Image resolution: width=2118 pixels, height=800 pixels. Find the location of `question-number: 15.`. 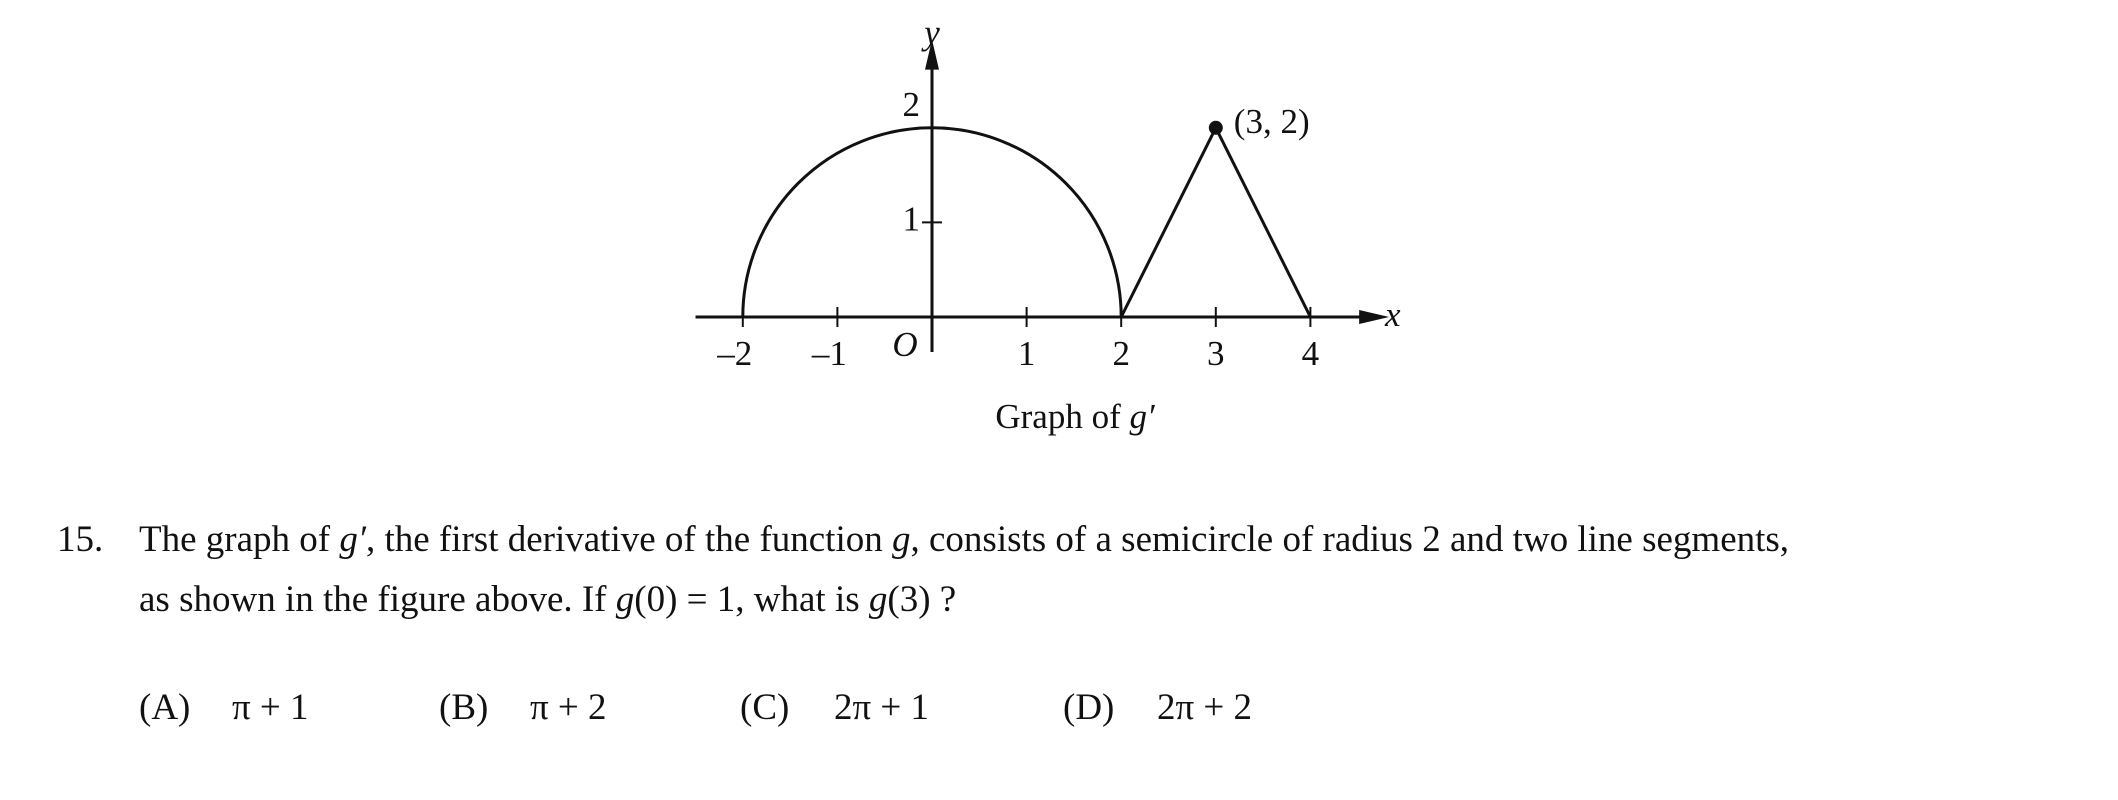

question-number: 15. is located at coordinates (80, 539).